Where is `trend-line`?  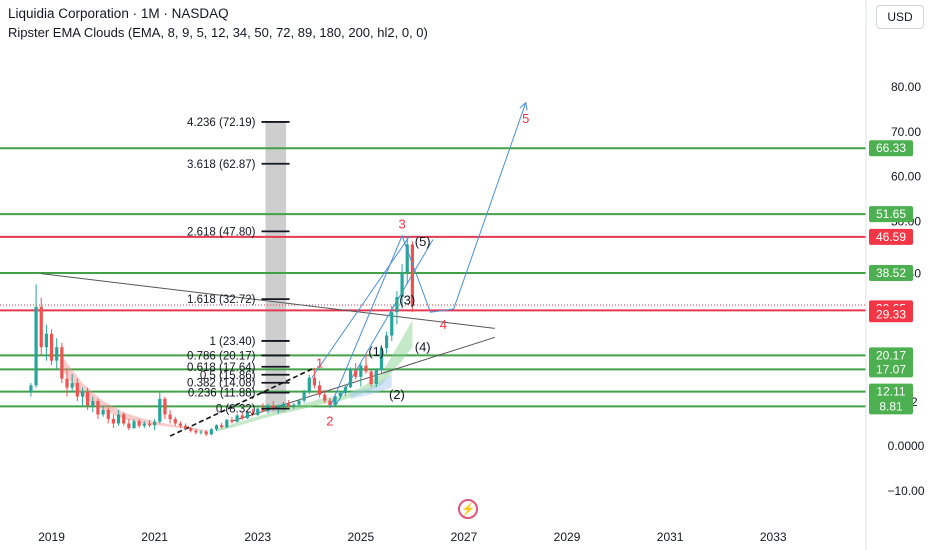 trend-line is located at coordinates (242, 402).